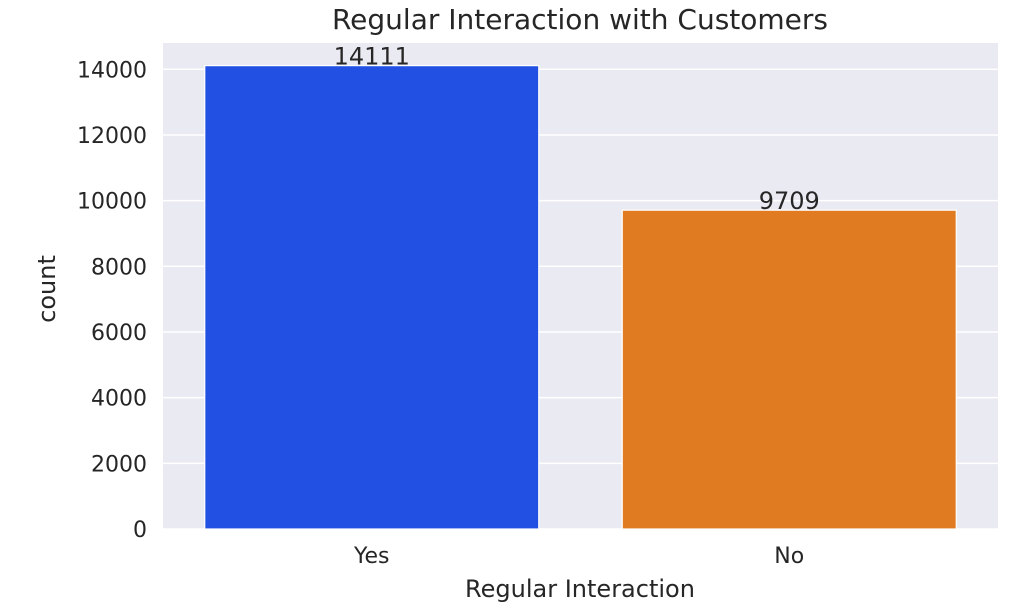 Image resolution: width=1024 pixels, height=616 pixels. Describe the element at coordinates (119, 267) in the screenshot. I see `y-tick-label: 8000` at that location.